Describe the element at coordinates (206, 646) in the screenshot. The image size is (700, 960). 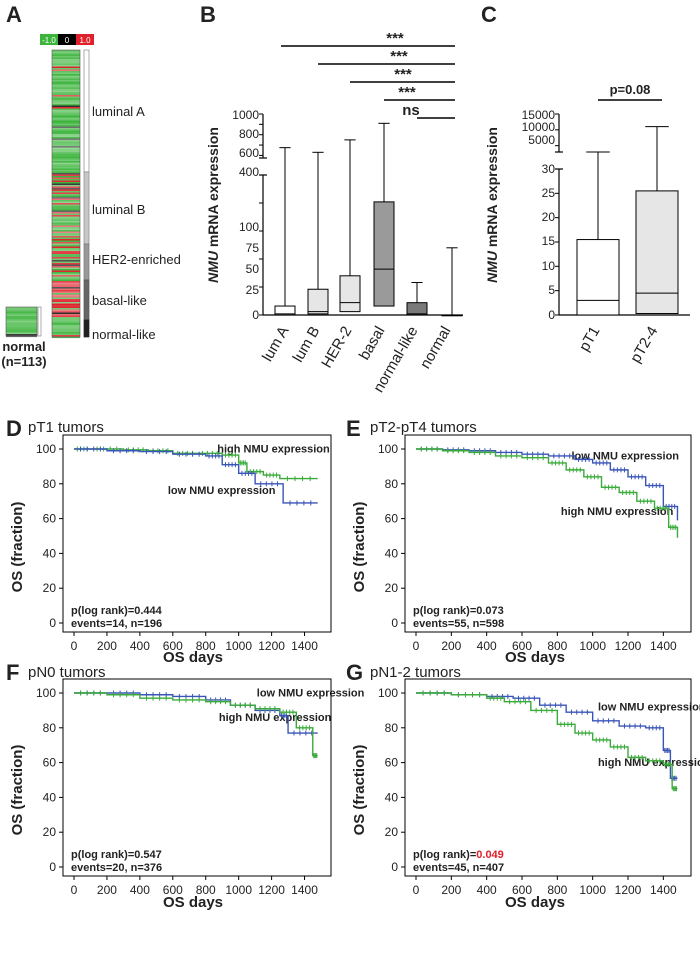
I see `km-x-tick-label: 800` at that location.